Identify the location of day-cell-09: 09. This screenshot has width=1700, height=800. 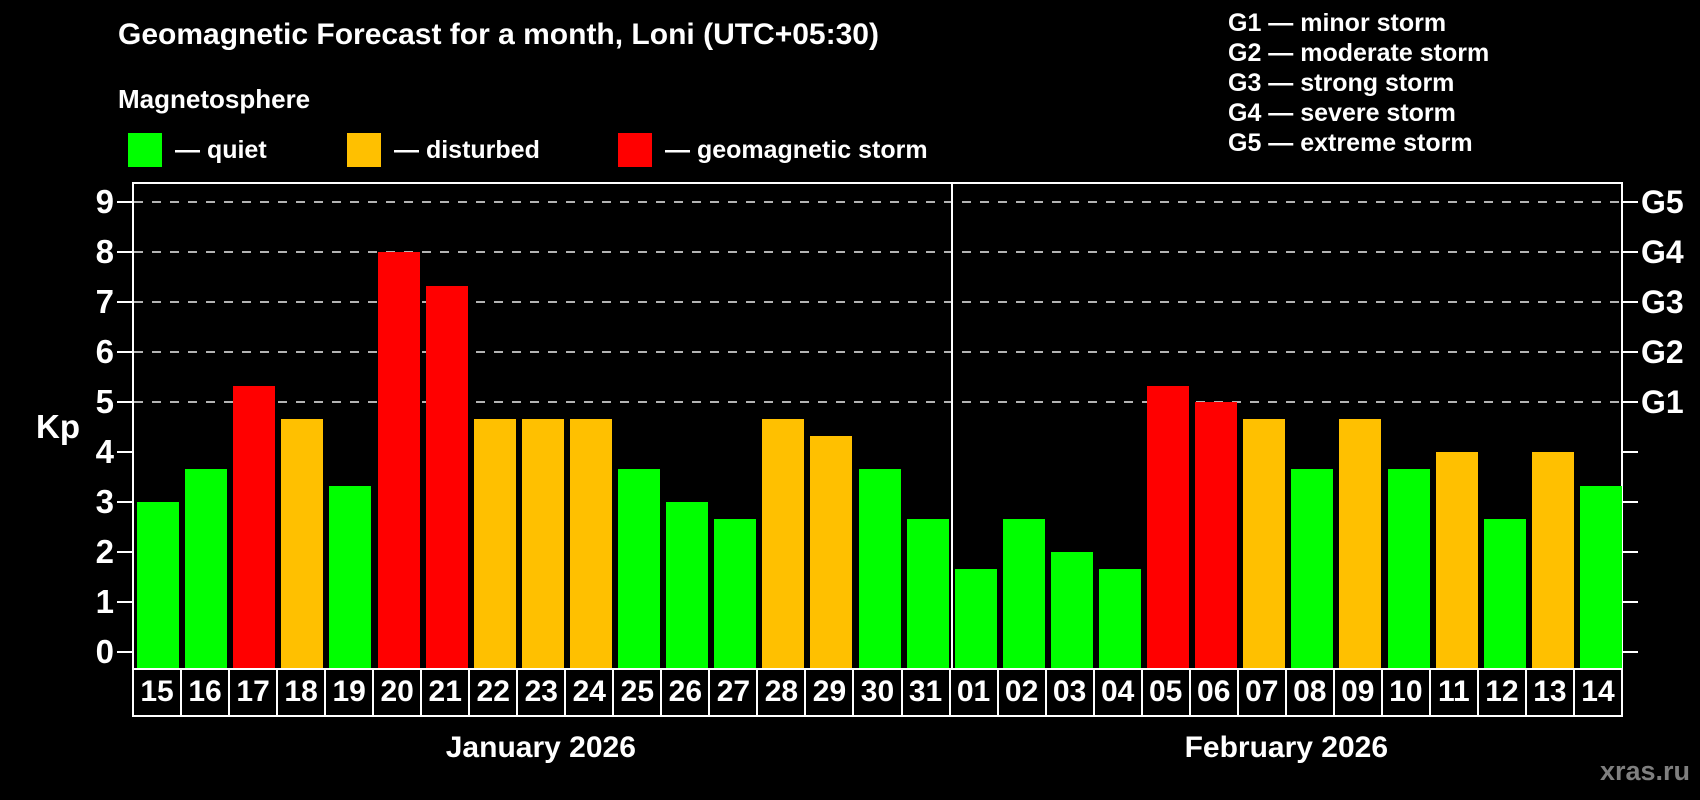
(1359, 692).